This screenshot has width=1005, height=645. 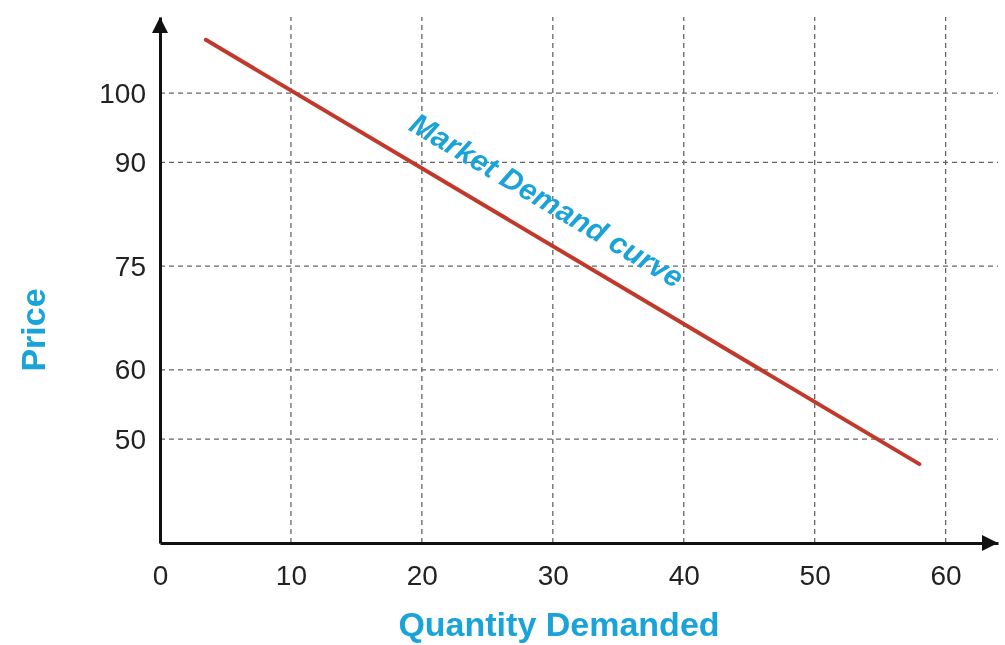 I want to click on y-tick-label: 90, so click(x=130, y=162).